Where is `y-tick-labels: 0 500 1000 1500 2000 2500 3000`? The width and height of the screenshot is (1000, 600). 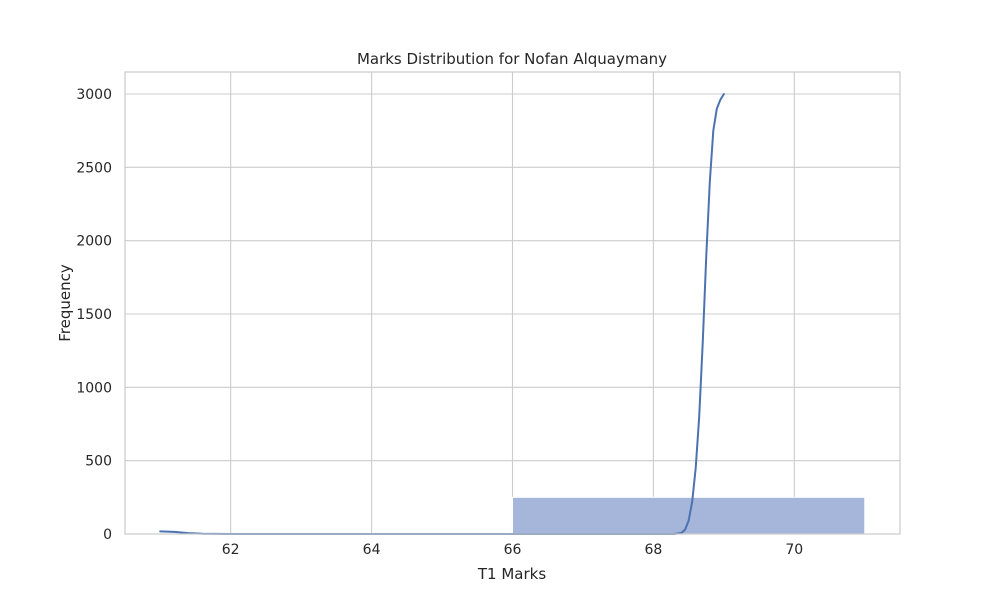 y-tick-labels: 0 500 1000 1500 2000 2500 3000 is located at coordinates (94, 315).